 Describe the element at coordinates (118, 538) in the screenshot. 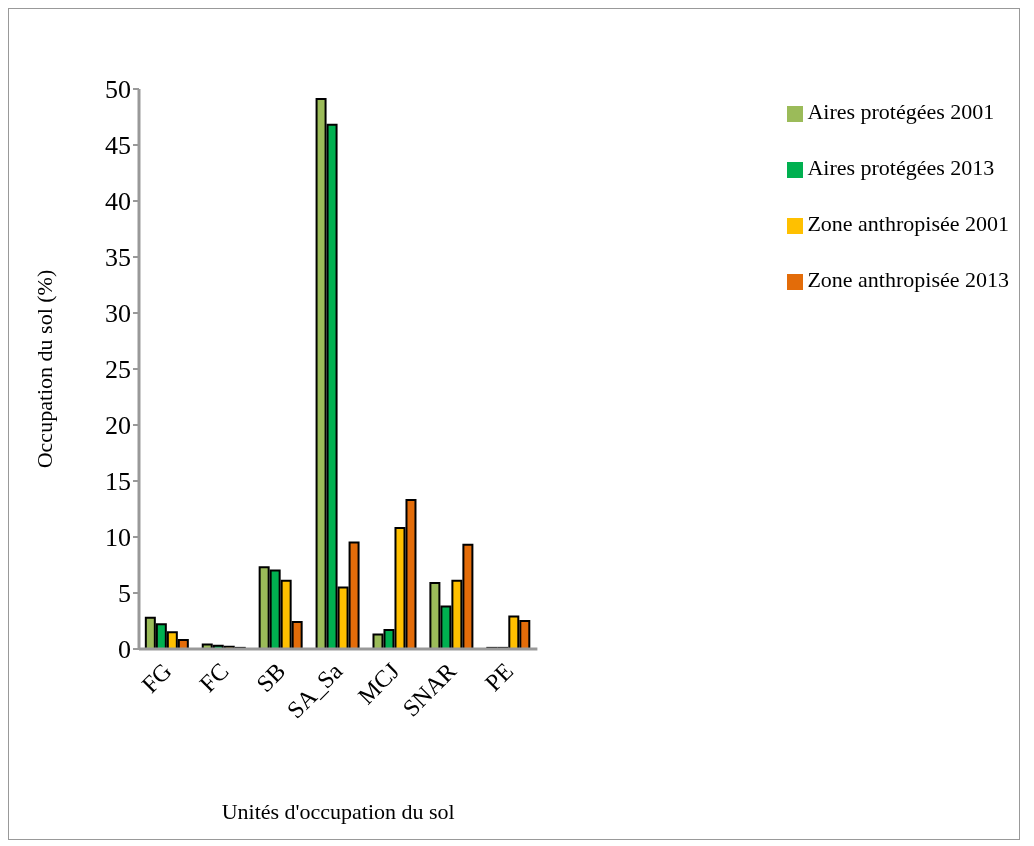

I see `y-tick-label: 10` at that location.